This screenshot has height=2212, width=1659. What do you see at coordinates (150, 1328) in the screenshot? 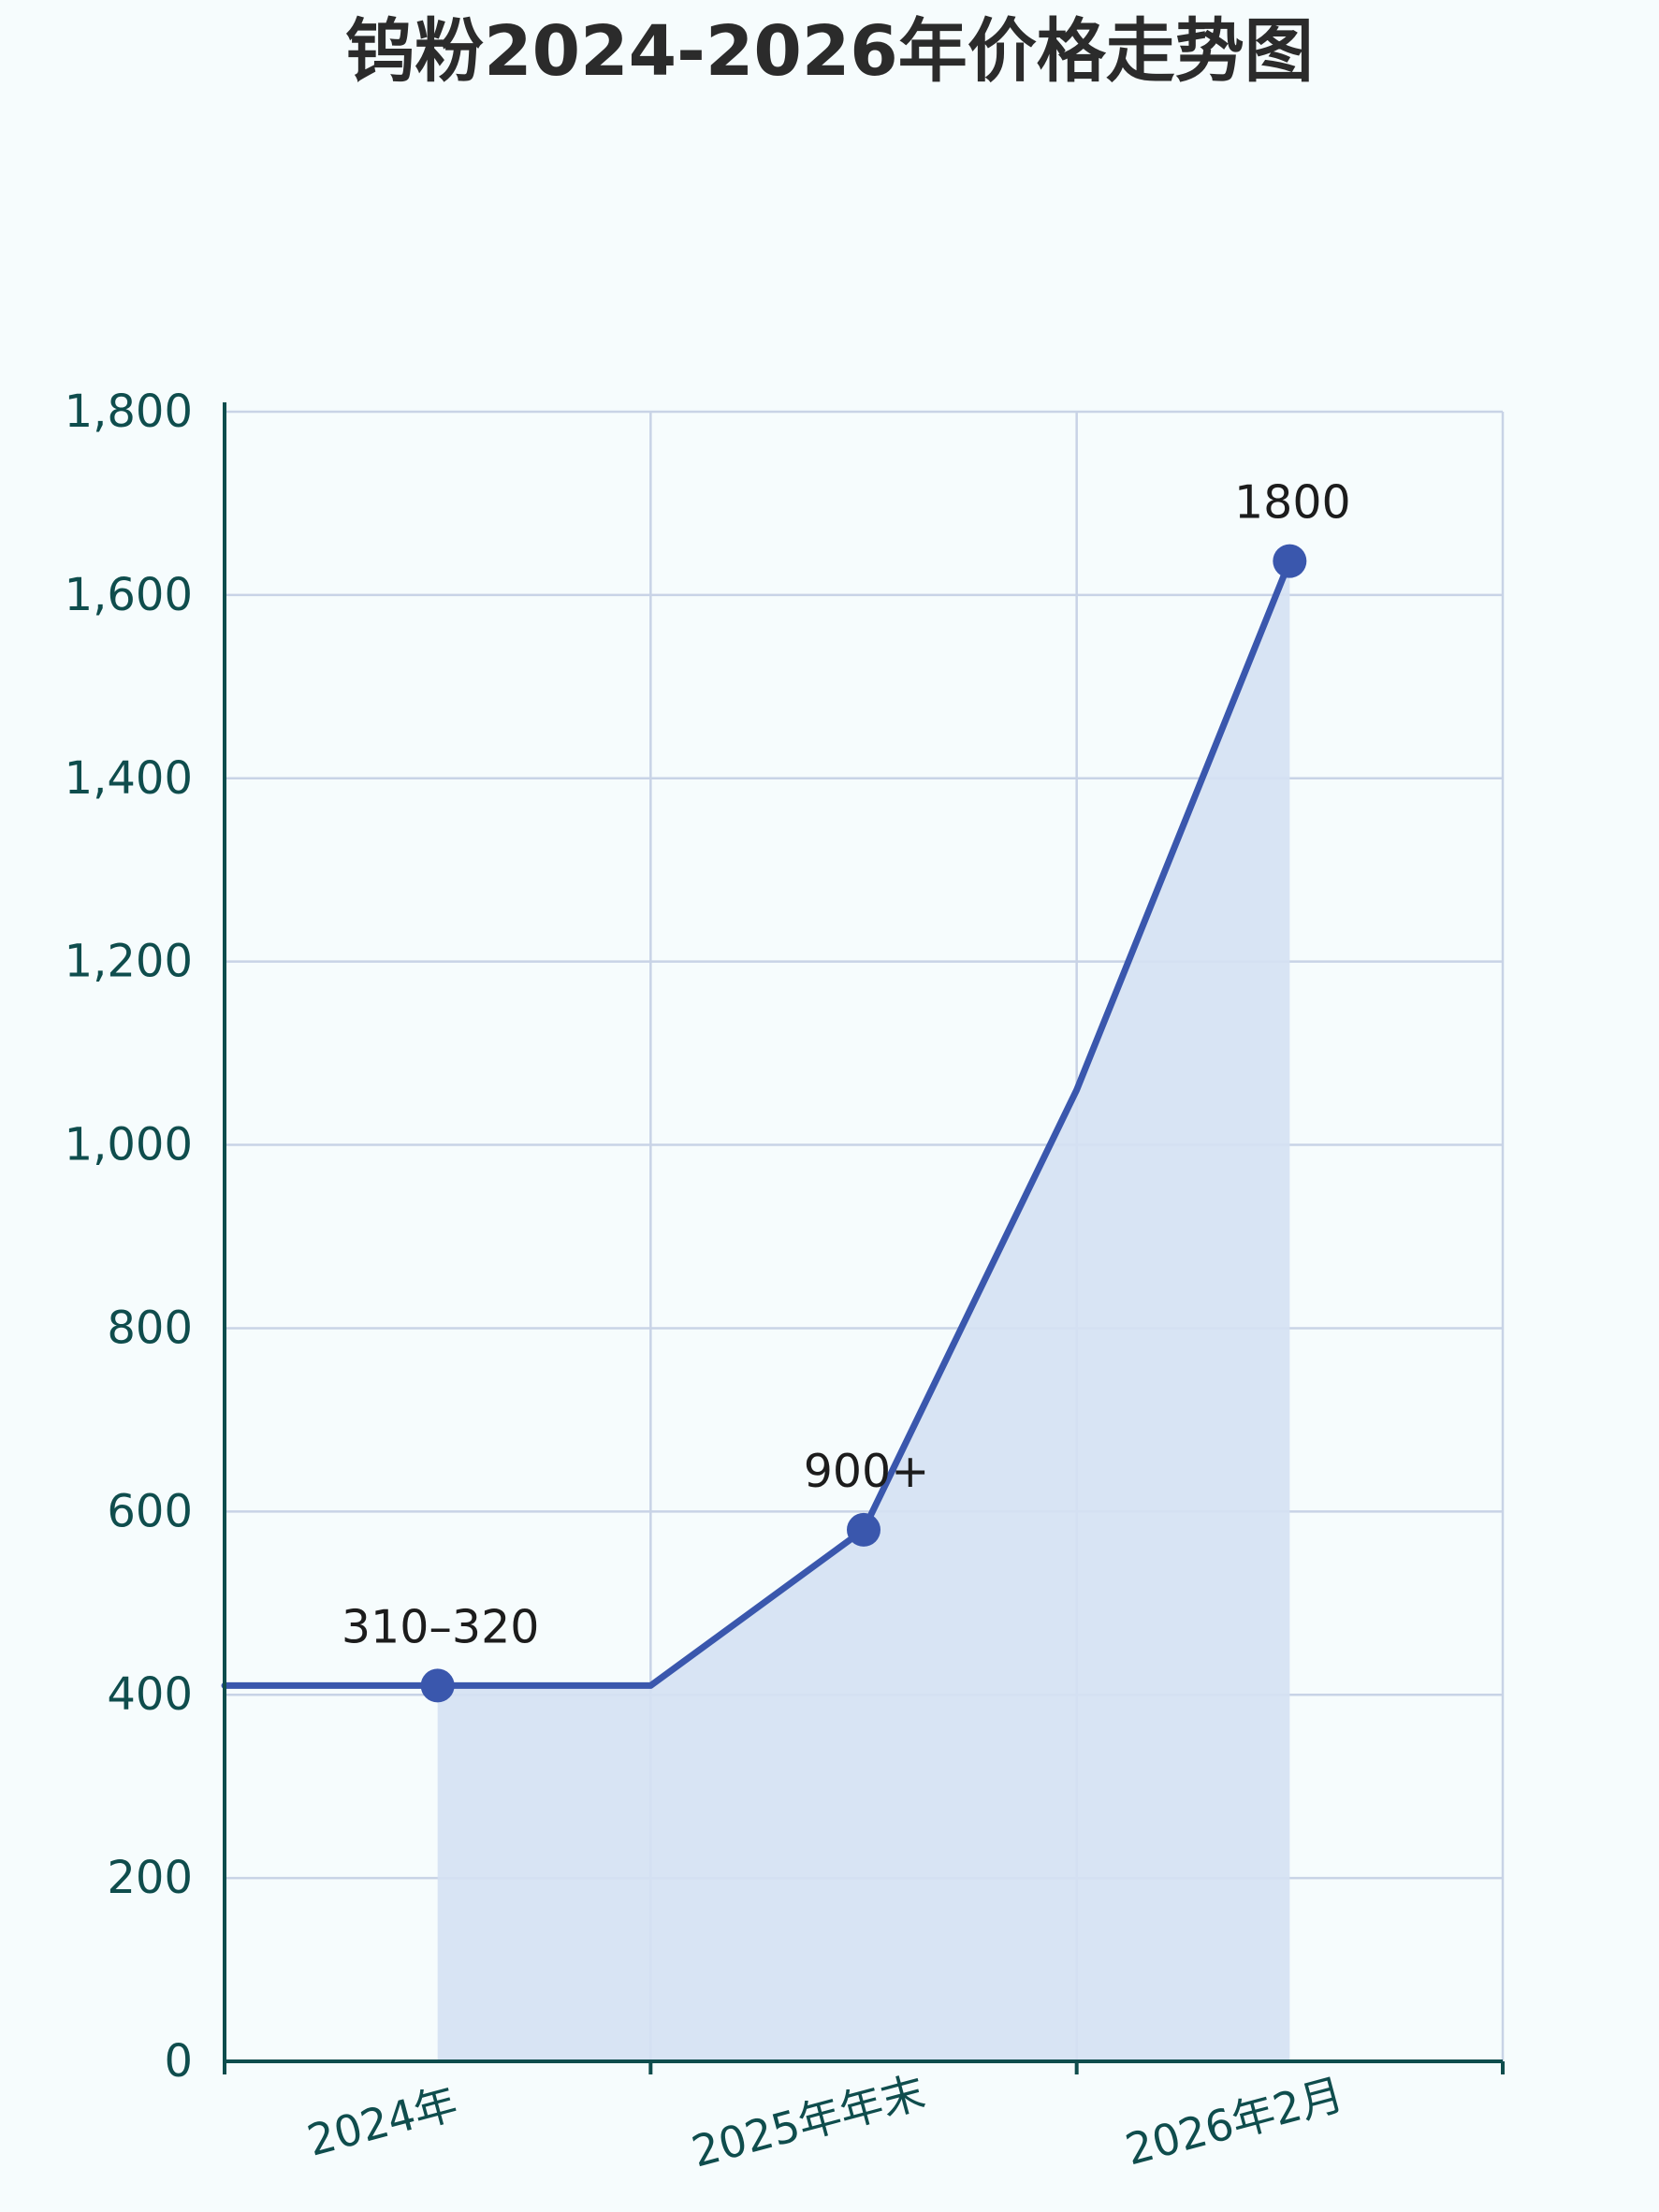
I see `y-tick-label: 800` at bounding box center [150, 1328].